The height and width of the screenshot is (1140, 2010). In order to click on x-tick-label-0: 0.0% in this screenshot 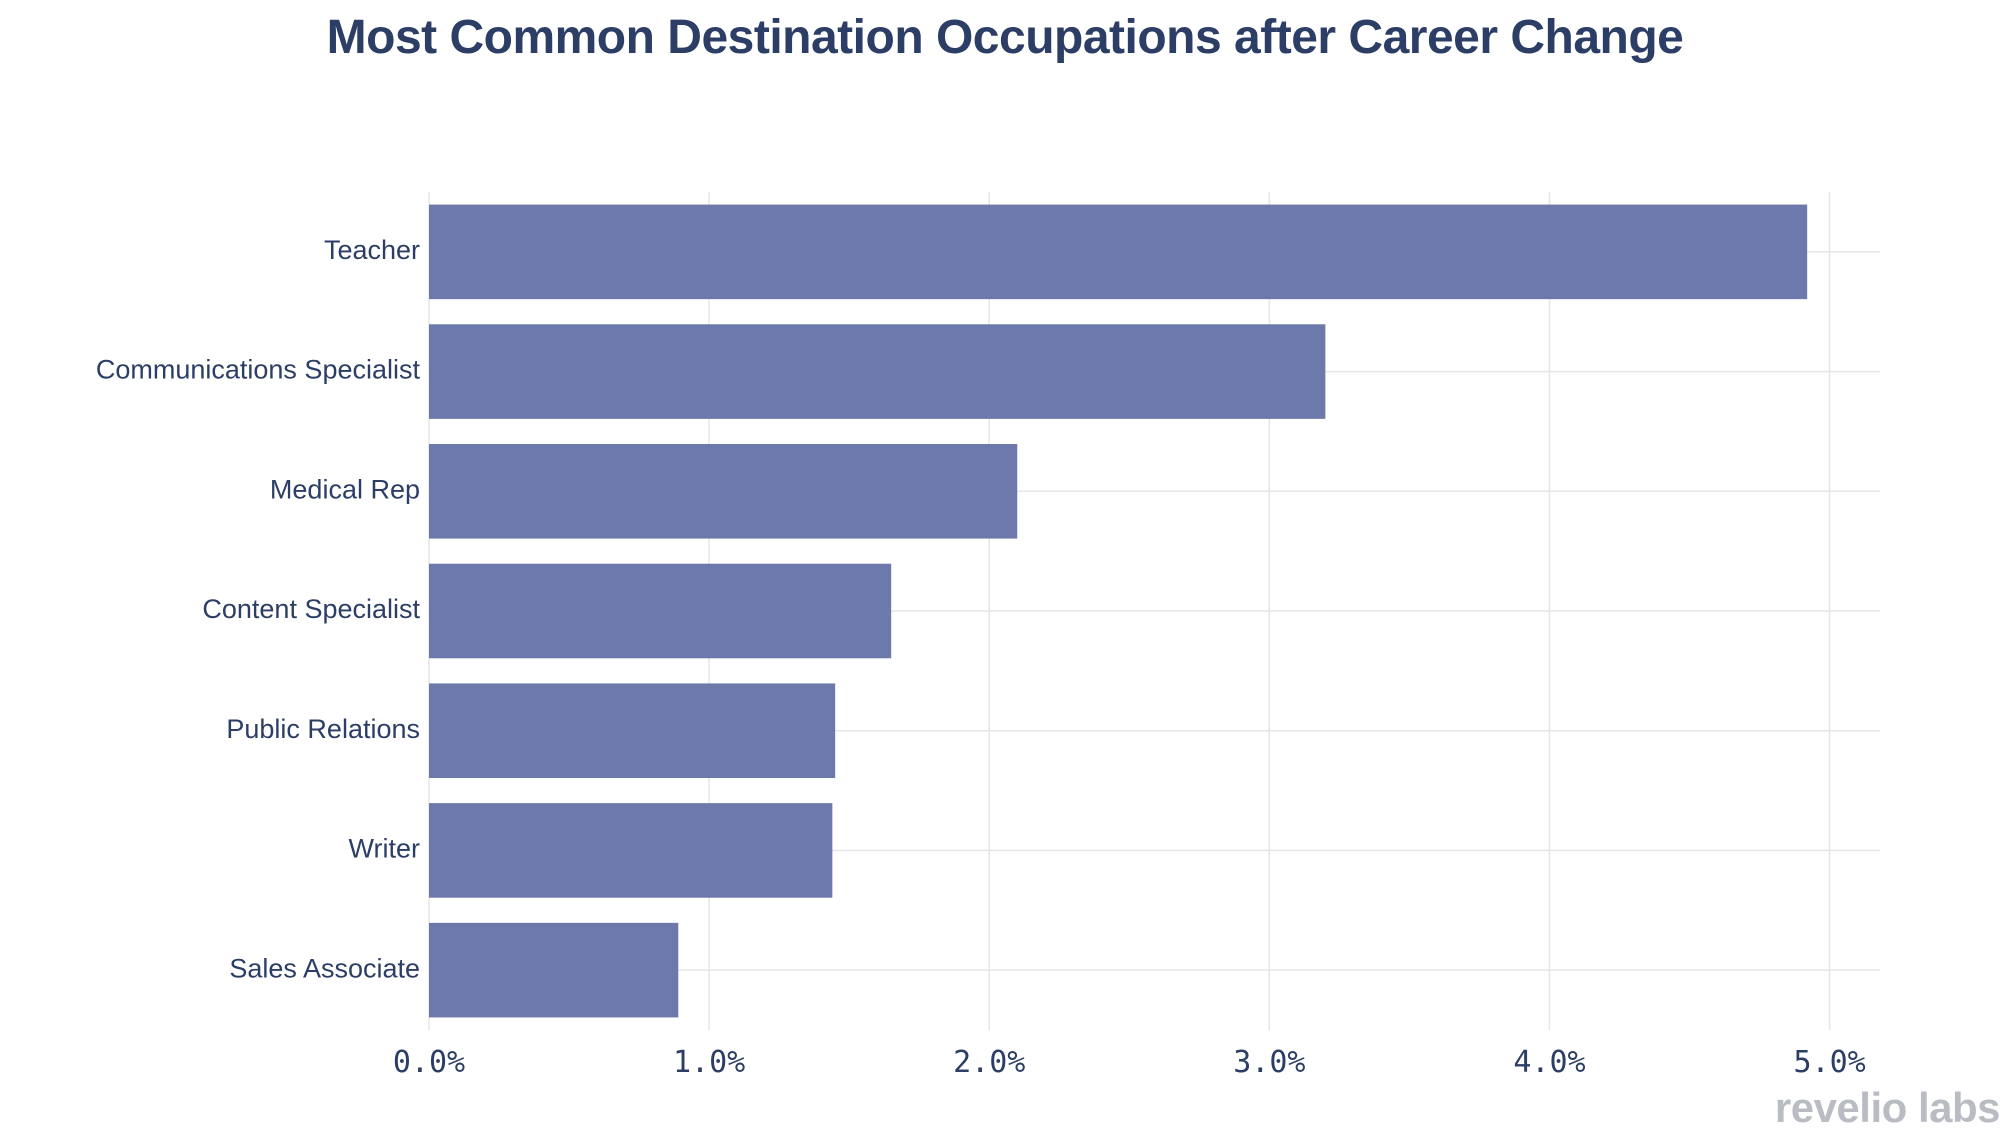, I will do `click(429, 1062)`.